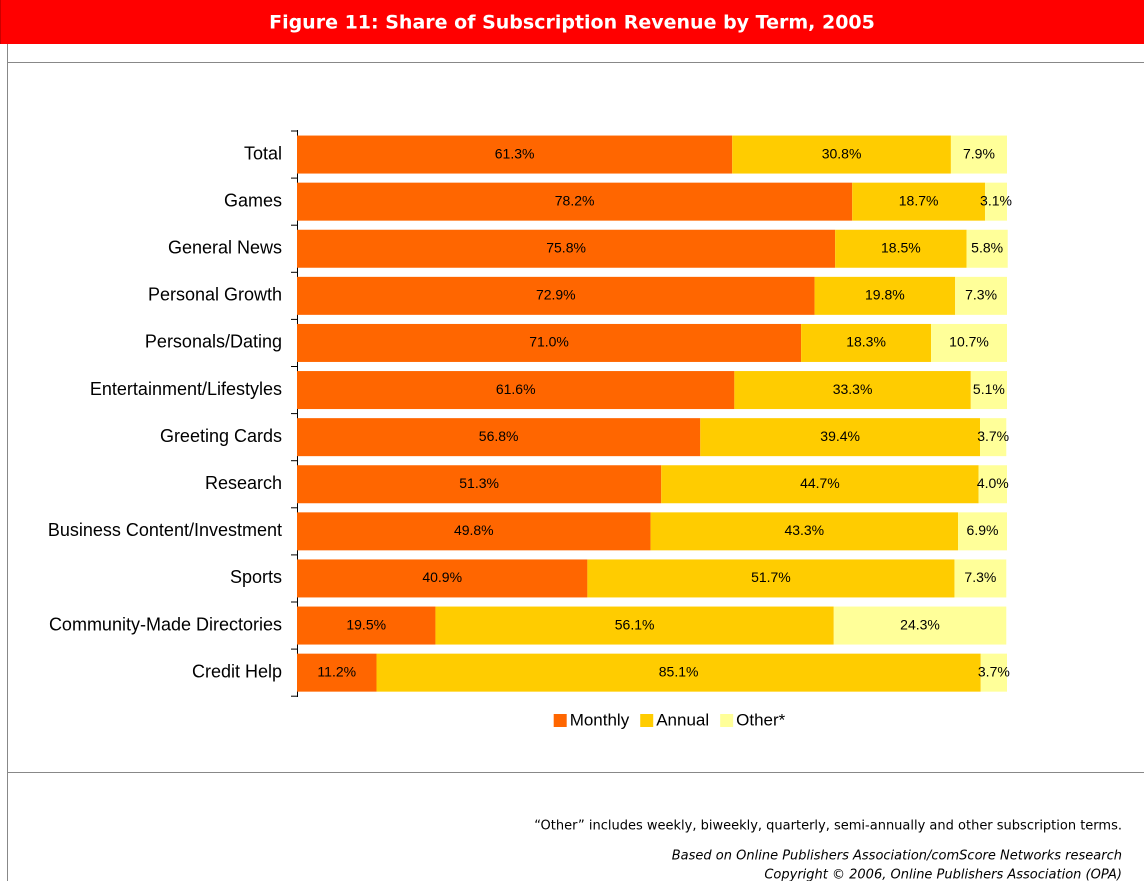 The image size is (1144, 881). Describe the element at coordinates (682, 719) in the screenshot. I see `legend-label: Annual` at that location.